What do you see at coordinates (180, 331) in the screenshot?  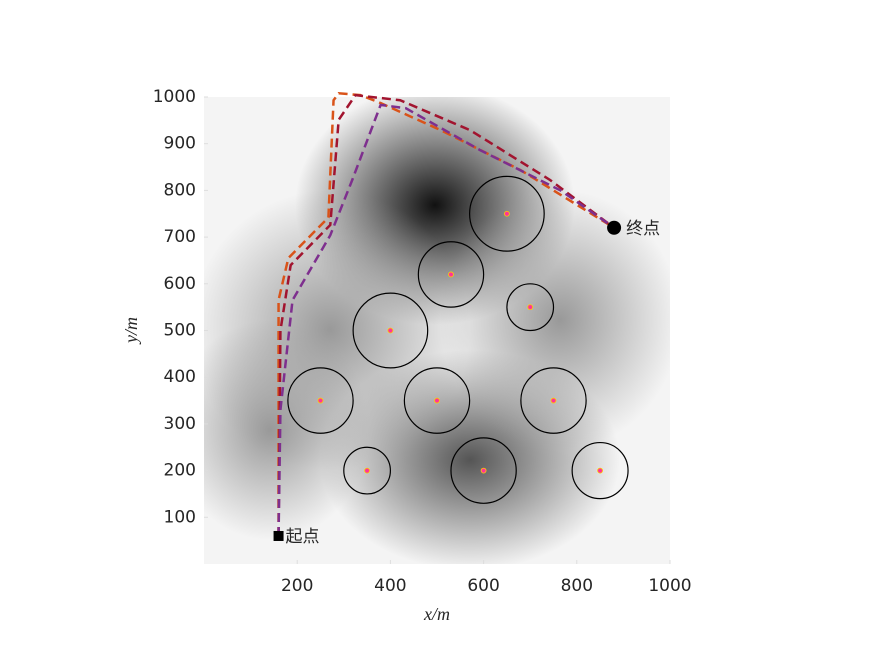 I see `y-tick-label: 500` at bounding box center [180, 331].